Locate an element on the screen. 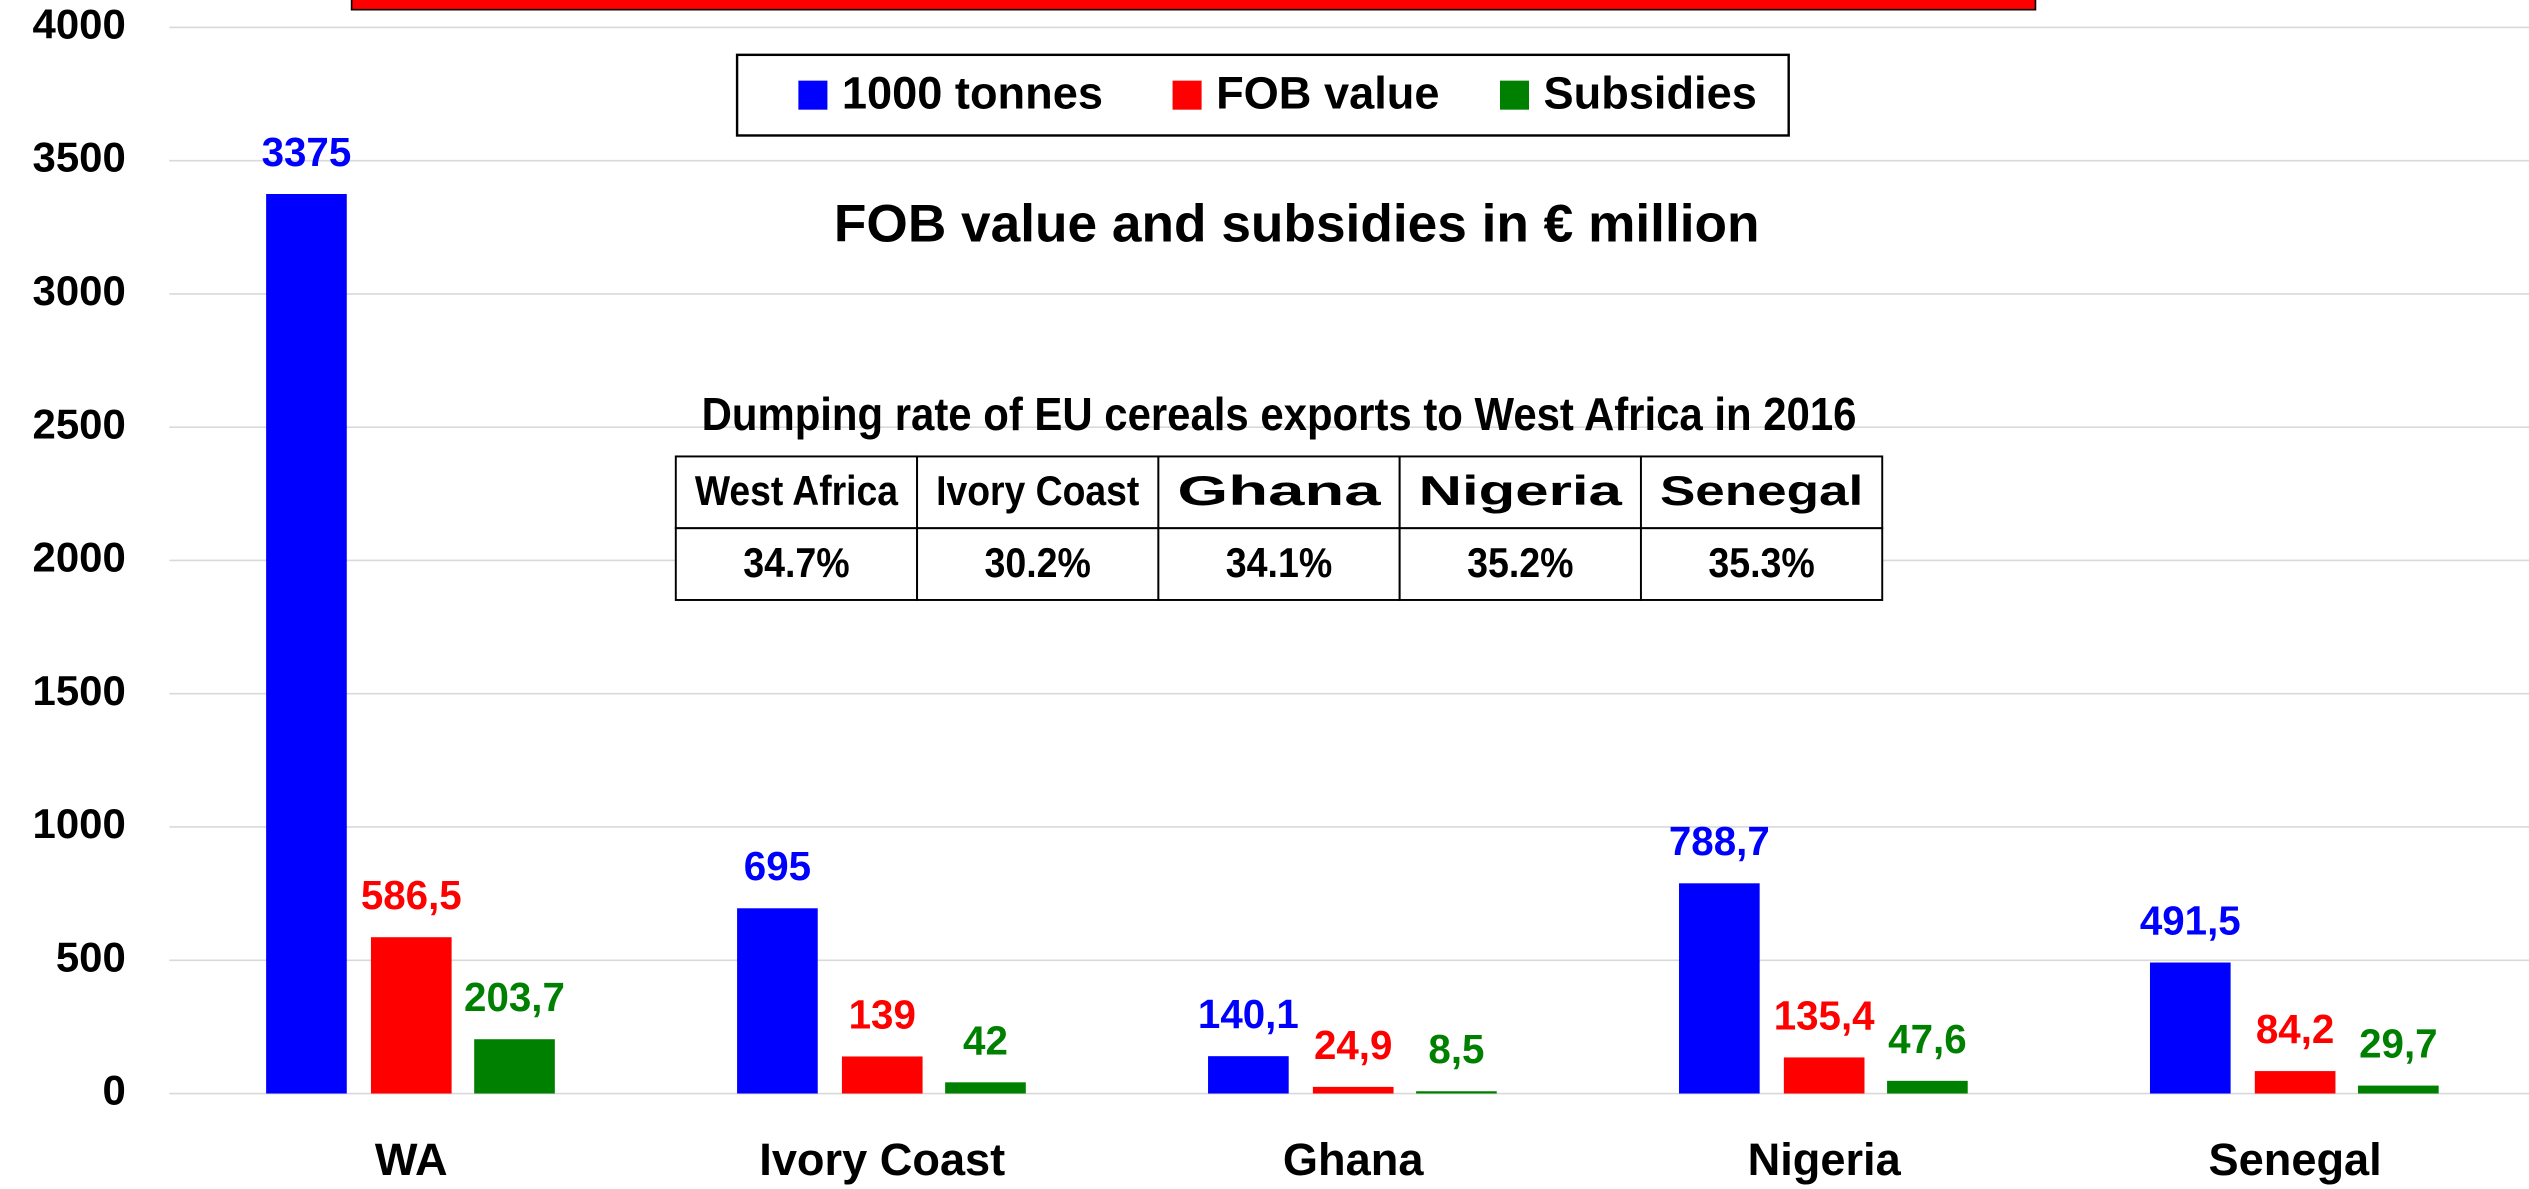 The height and width of the screenshot is (1189, 2529). y-tick-label: 1000 is located at coordinates (79, 823).